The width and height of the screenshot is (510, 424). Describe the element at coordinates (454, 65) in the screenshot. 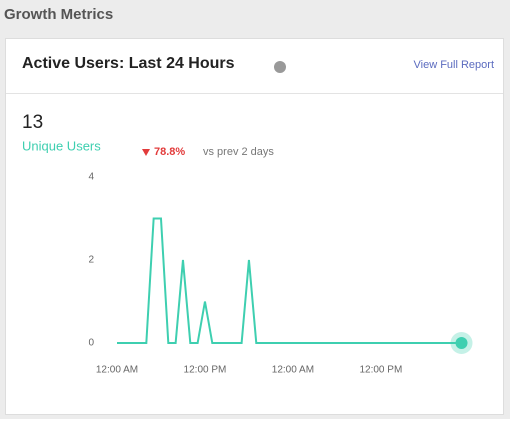

I see `report-link: View Full Report` at that location.